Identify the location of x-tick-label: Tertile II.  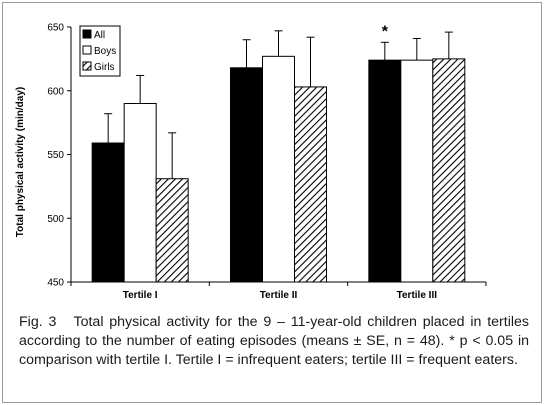
(279, 295).